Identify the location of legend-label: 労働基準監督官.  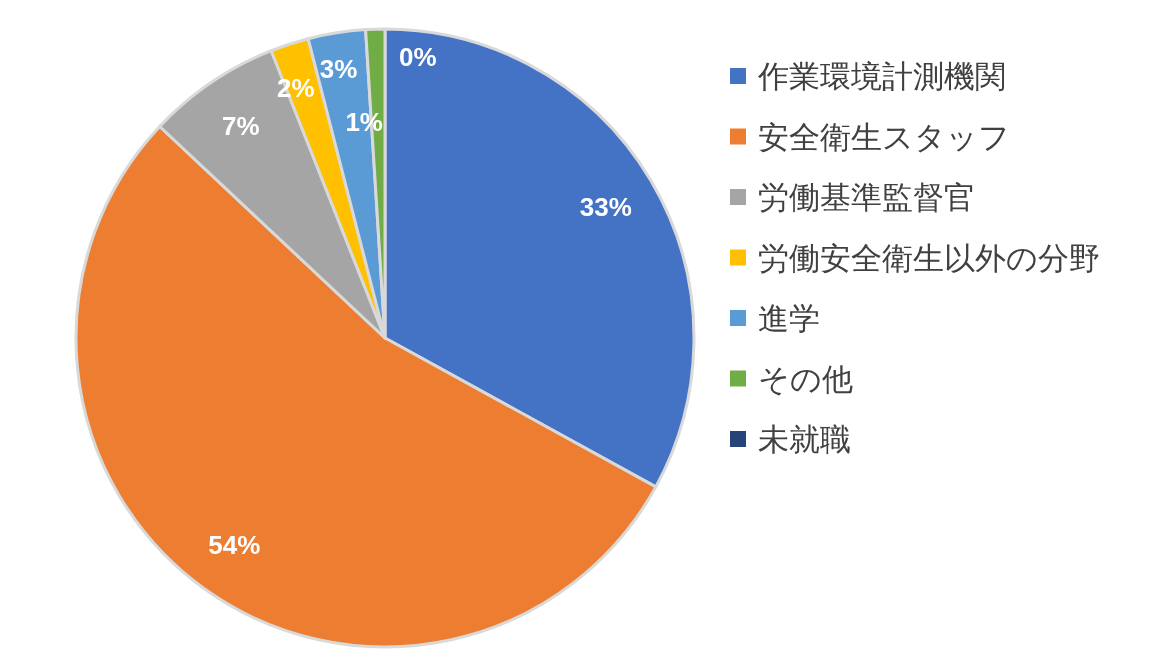
(866, 197).